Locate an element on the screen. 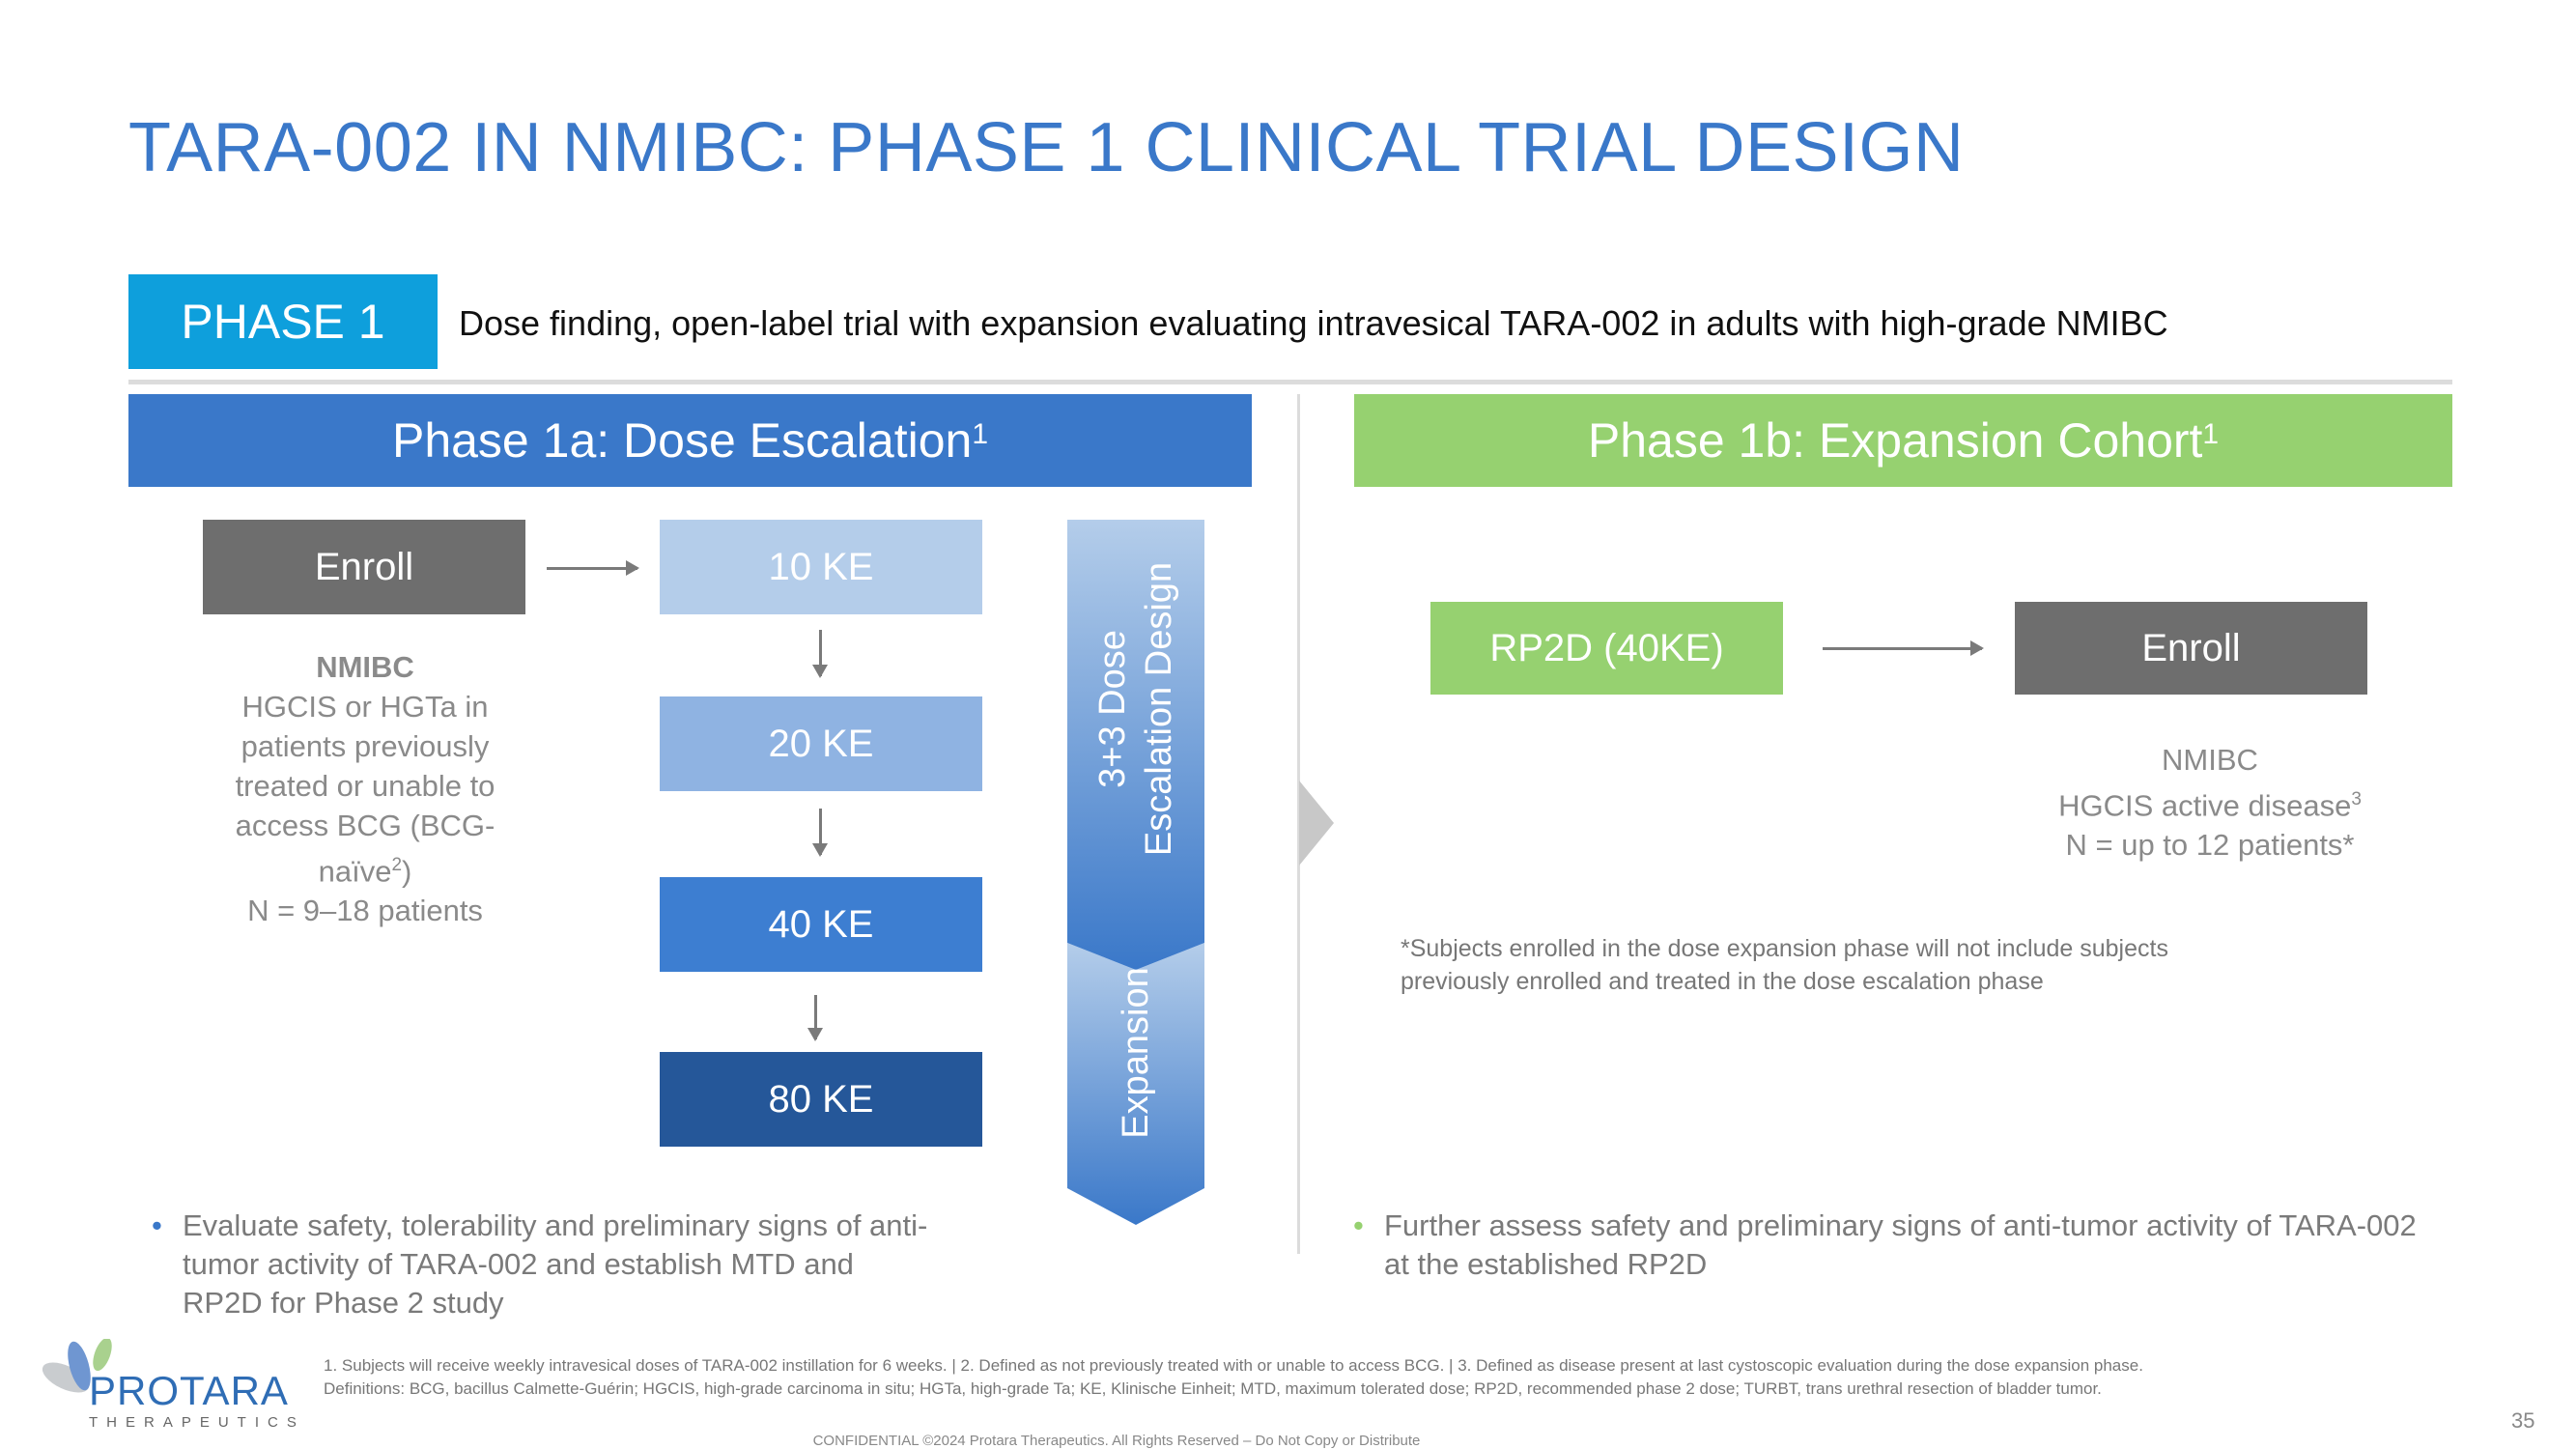 This screenshot has height=1449, width=2576. expansion-label: Expansion is located at coordinates (1136, 1053).